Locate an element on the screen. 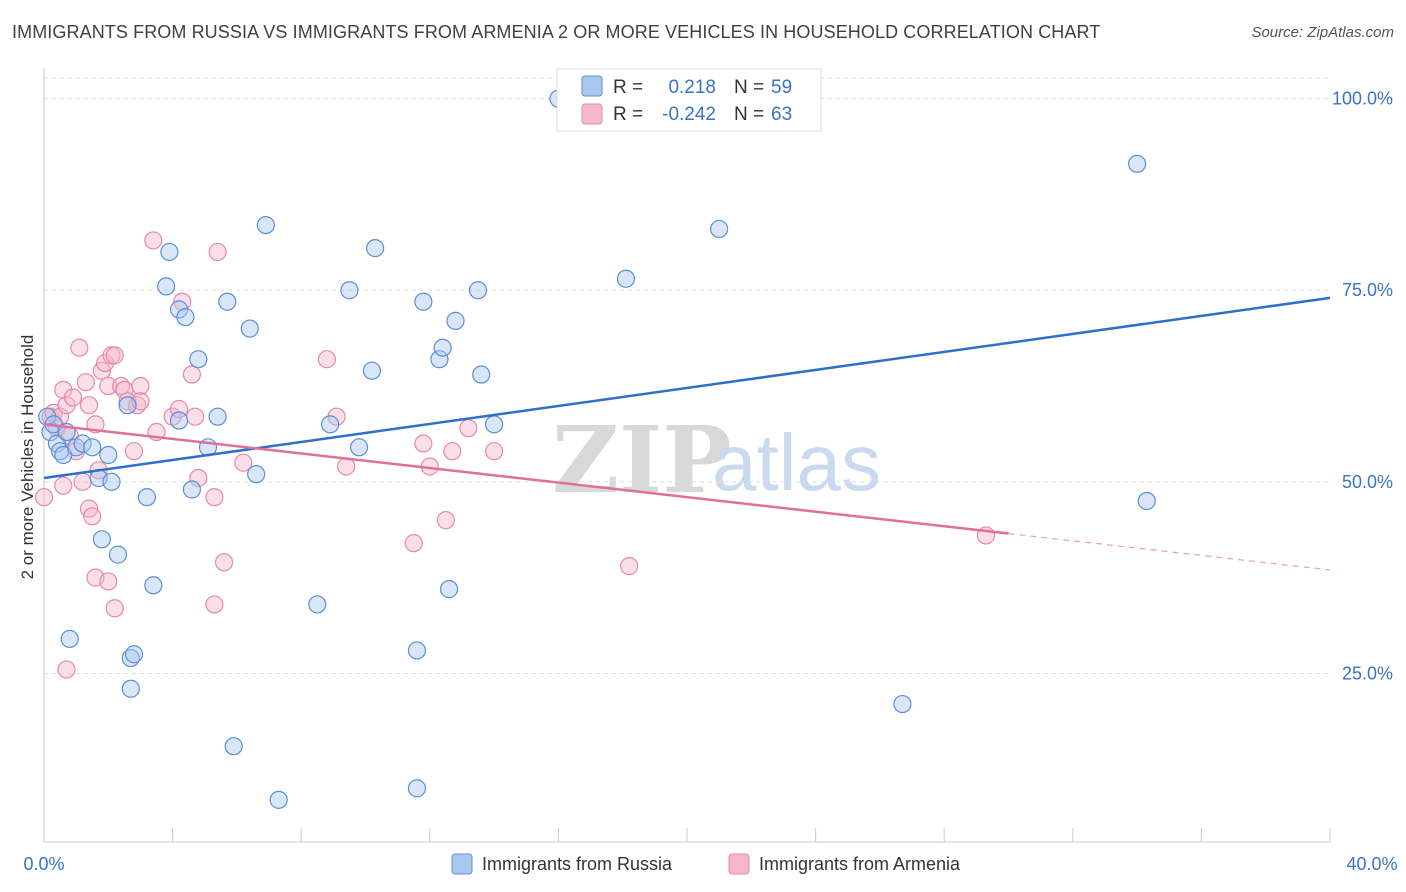 The width and height of the screenshot is (1406, 892). correlation-legend: R = 0.218 N = 59 R = -0.242 N = 63 is located at coordinates (689, 100).